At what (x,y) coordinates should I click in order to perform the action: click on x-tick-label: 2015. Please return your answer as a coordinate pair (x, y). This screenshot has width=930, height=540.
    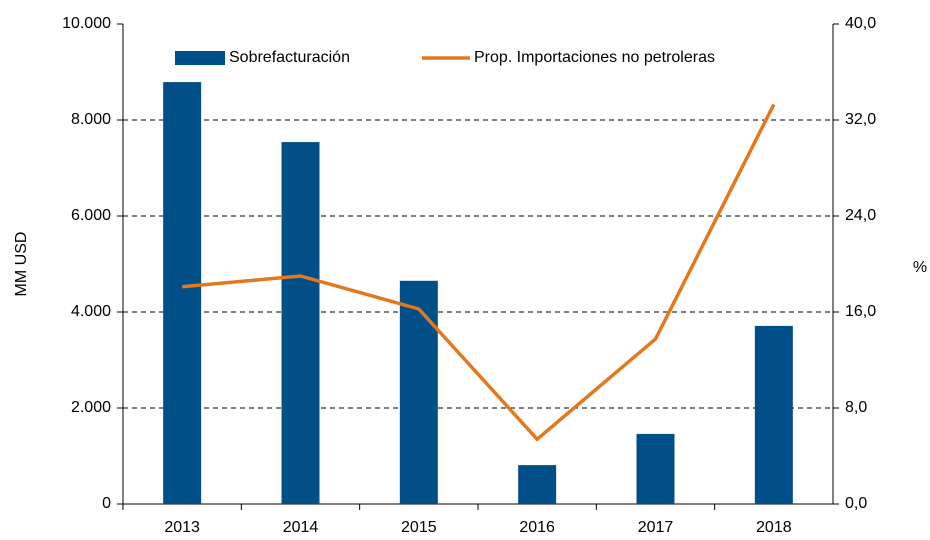
    Looking at the image, I should click on (419, 527).